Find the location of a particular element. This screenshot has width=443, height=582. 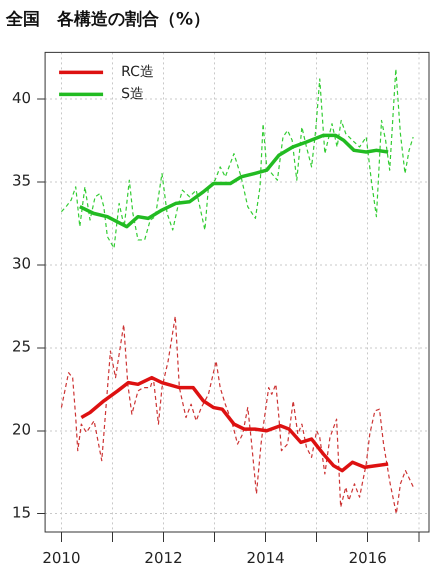

y-tick-label: 30 is located at coordinates (22, 263).